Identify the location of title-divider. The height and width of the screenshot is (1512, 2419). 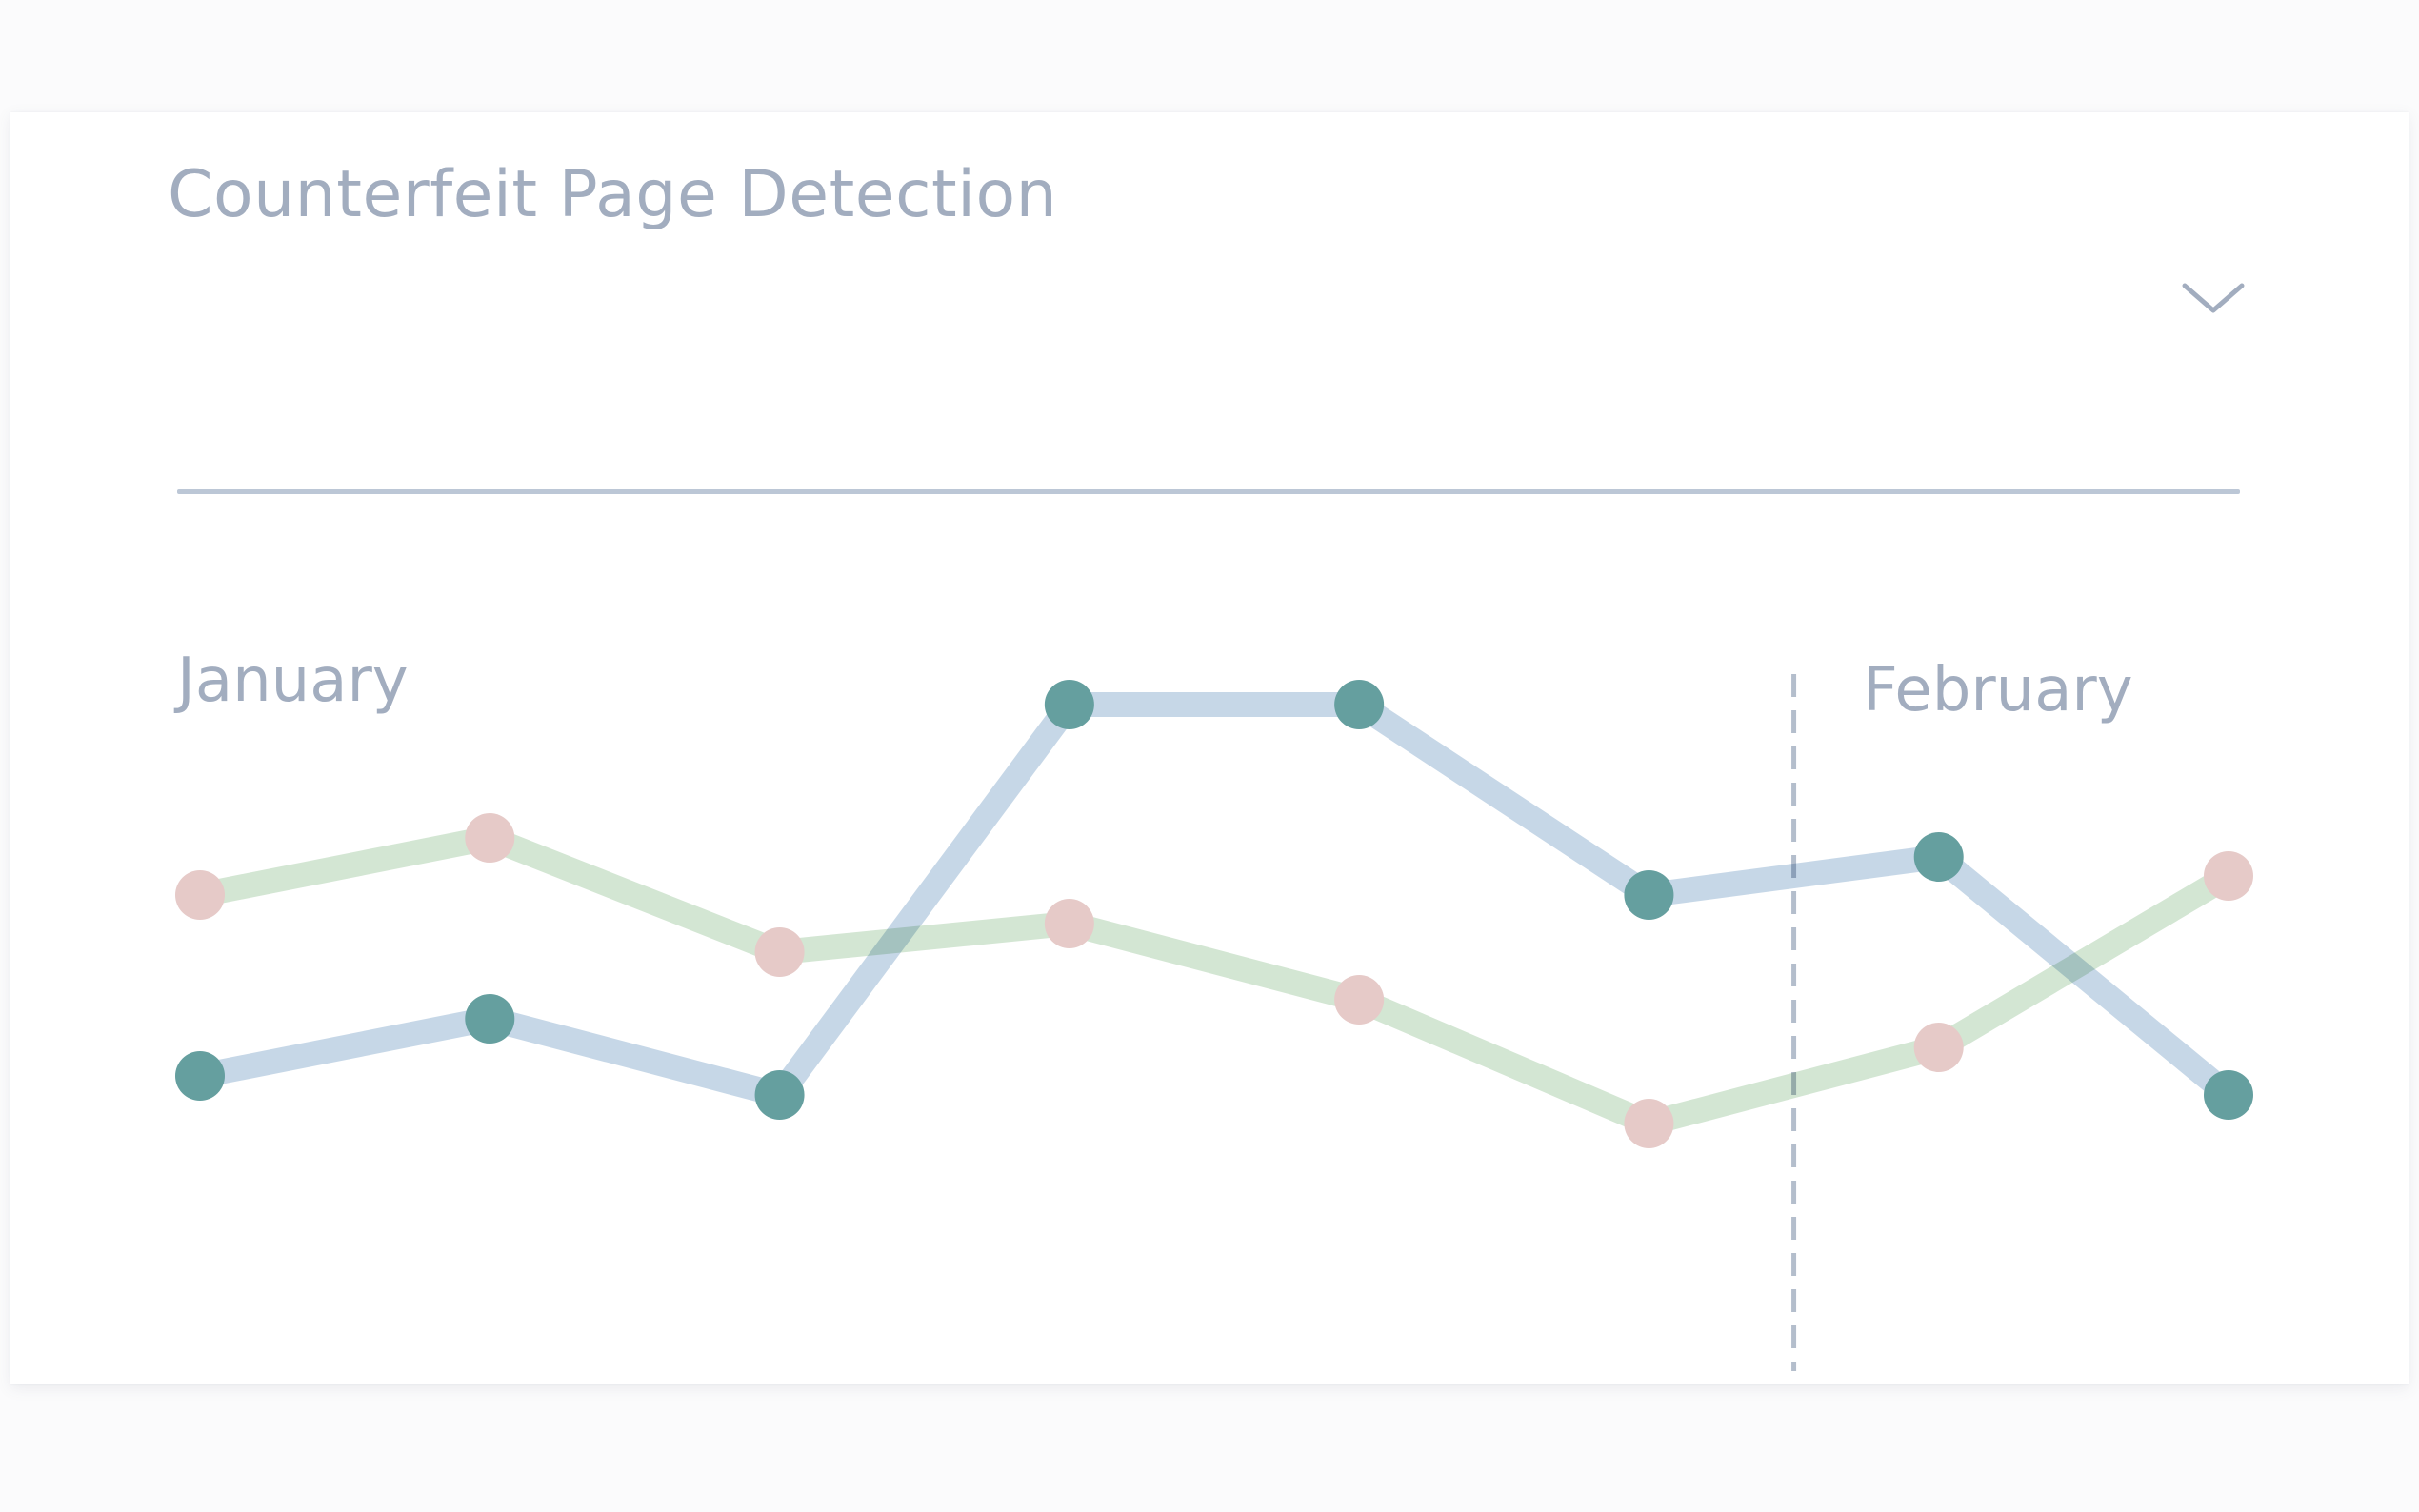
(1208, 491).